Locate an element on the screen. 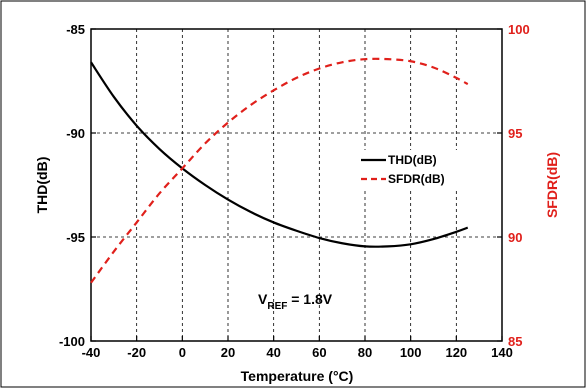 This screenshot has width=586, height=388. x-tick-label: 140 is located at coordinates (502, 352).